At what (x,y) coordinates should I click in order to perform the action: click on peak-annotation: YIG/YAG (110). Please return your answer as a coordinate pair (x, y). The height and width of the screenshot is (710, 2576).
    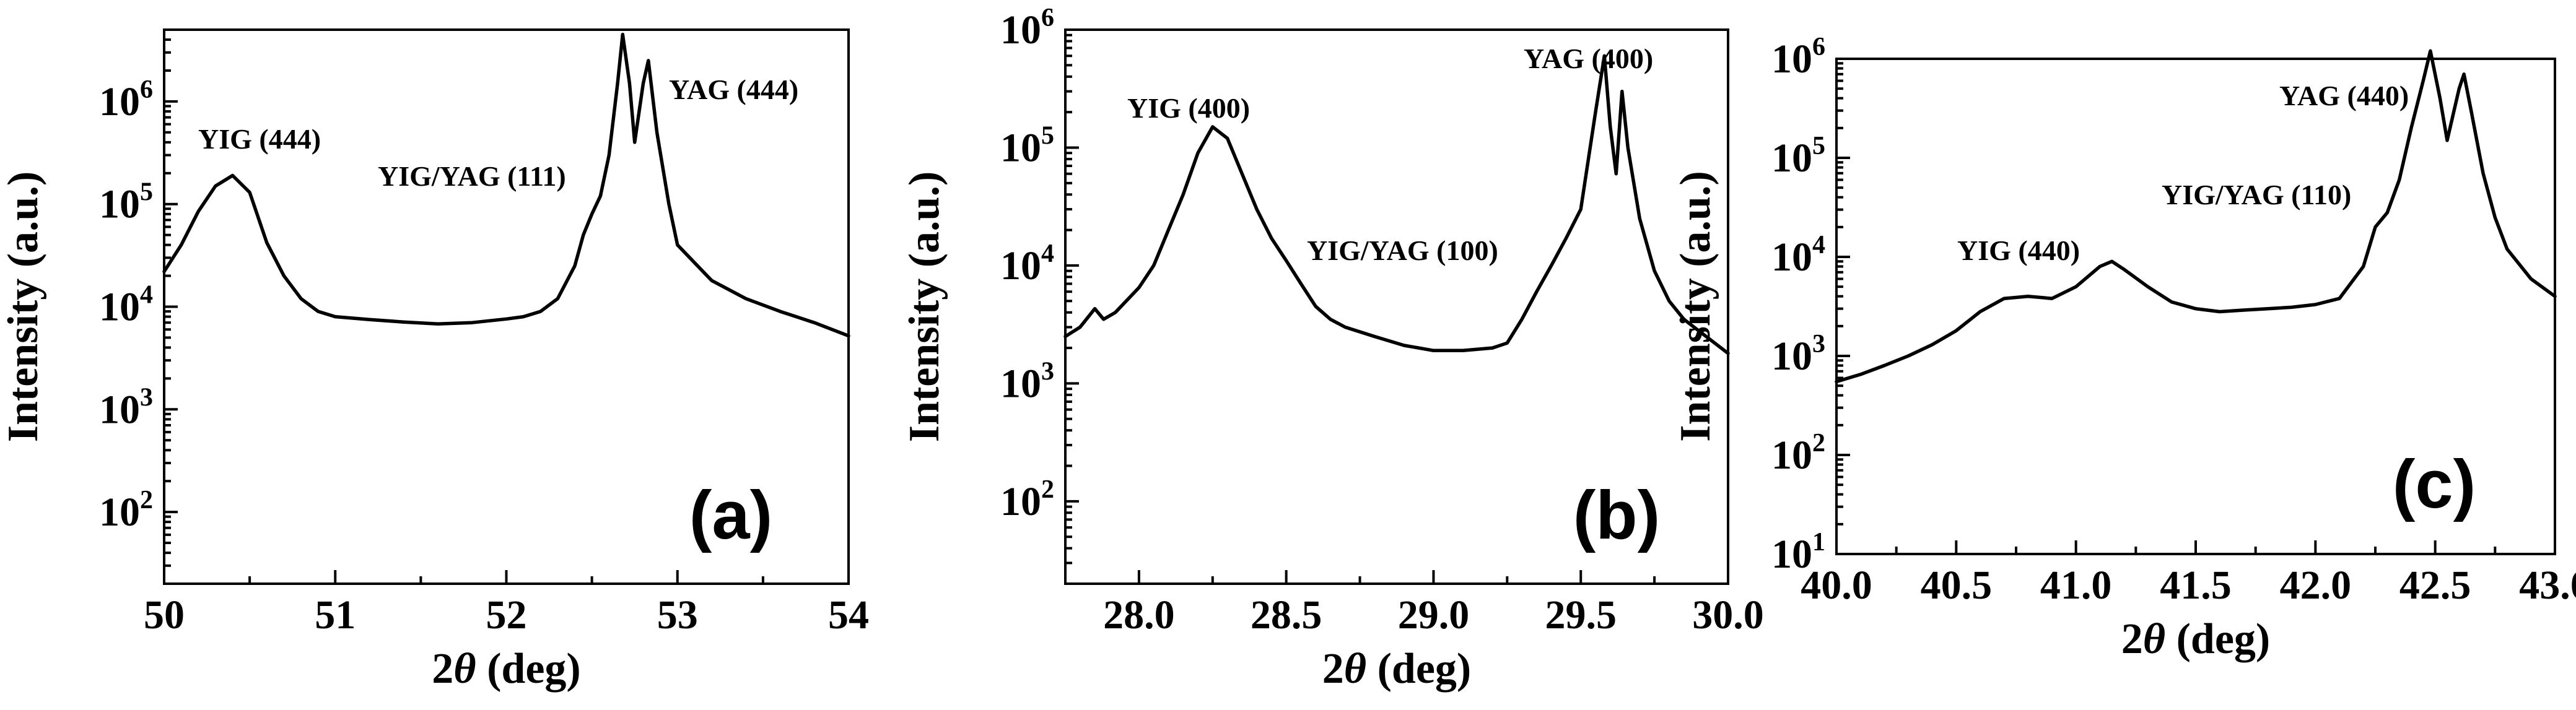
    Looking at the image, I should click on (2256, 194).